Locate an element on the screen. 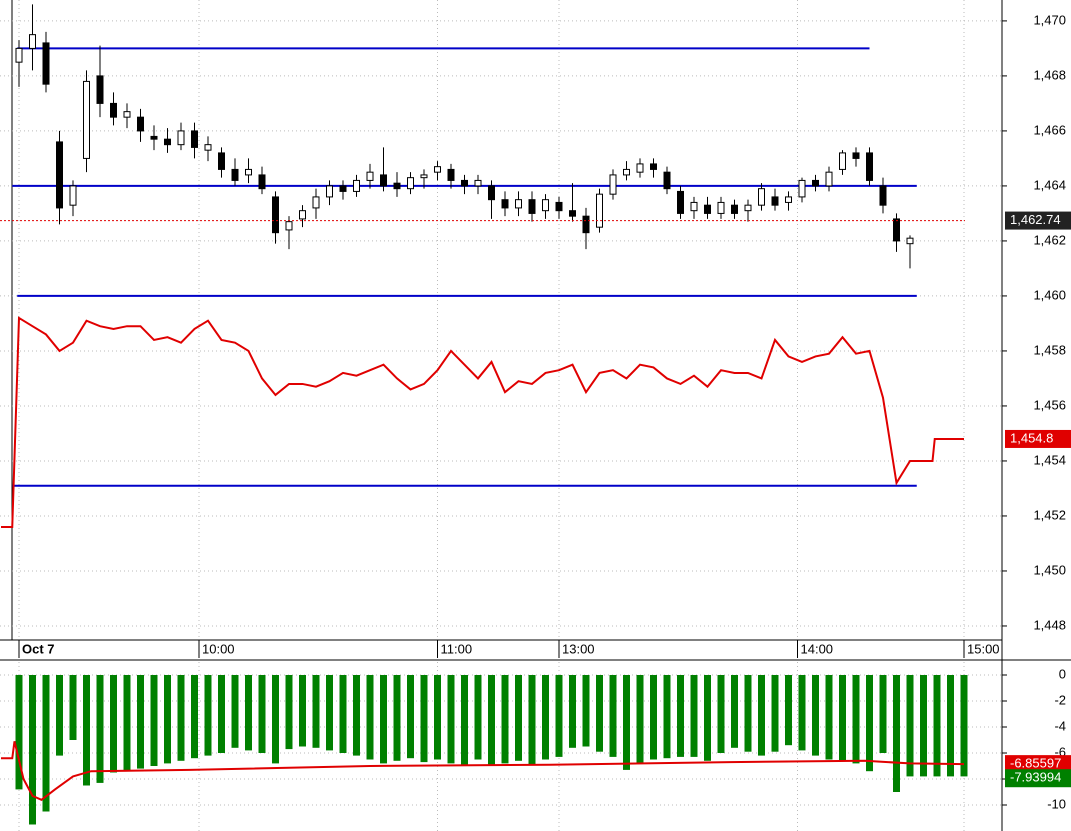 The width and height of the screenshot is (1071, 831). y-tick-label: 1,452 is located at coordinates (1049, 514).